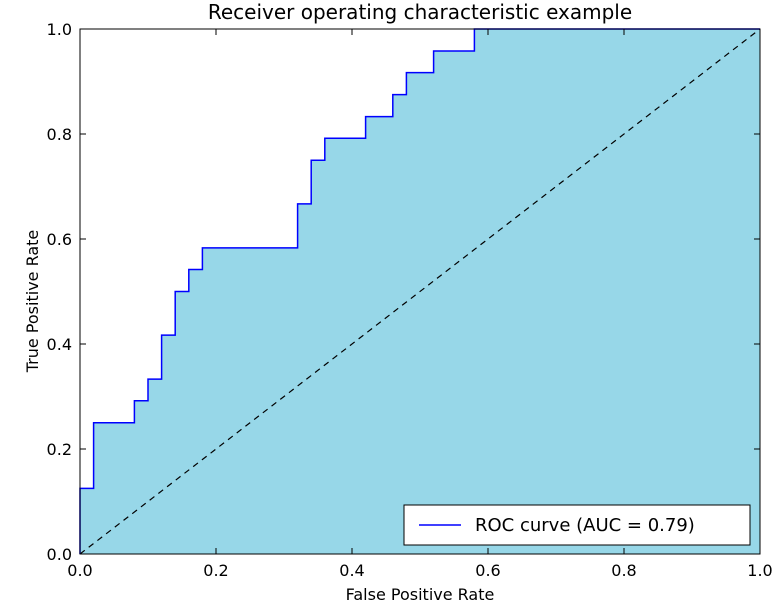  I want to click on y-tick-label: 1.0, so click(59, 29).